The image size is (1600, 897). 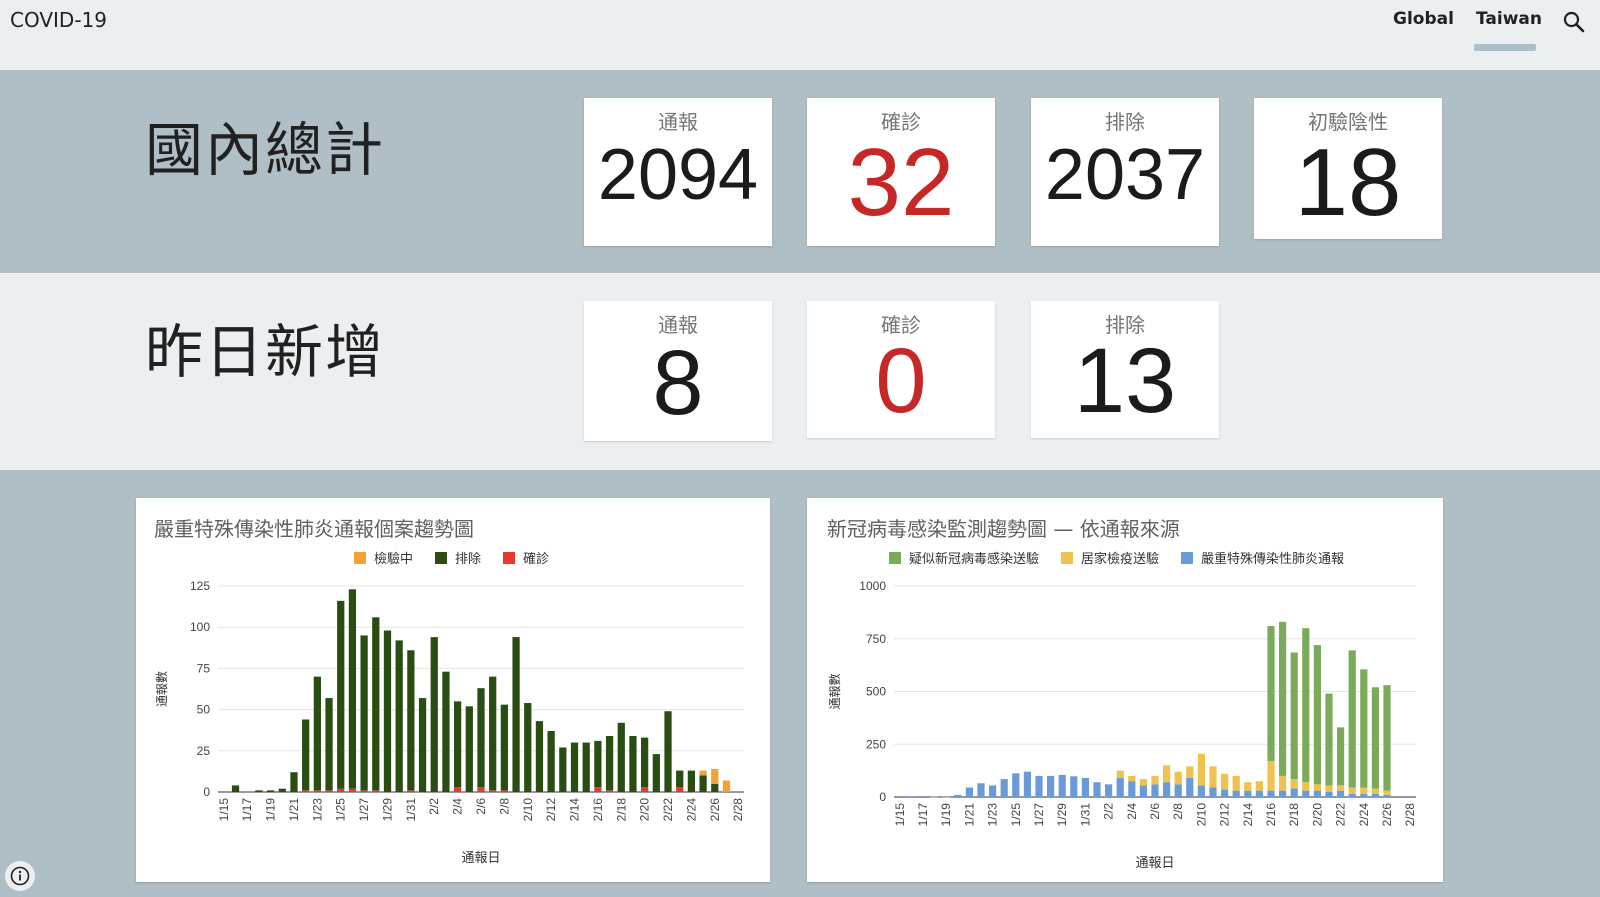 I want to click on new-excluded-card: 排除 13, so click(x=1125, y=369).